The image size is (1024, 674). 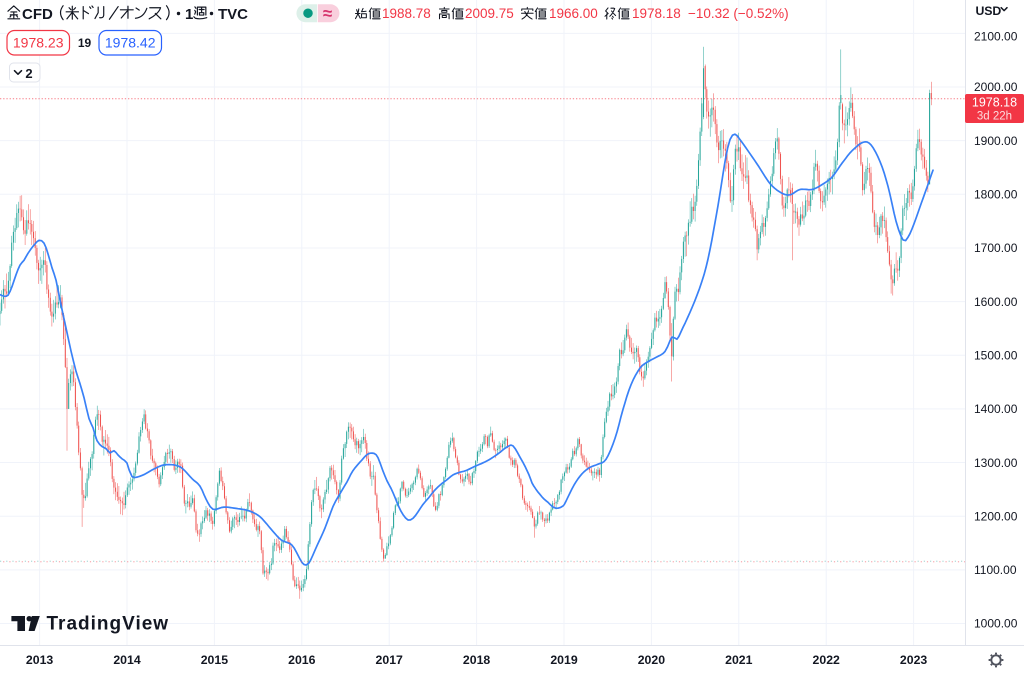 I want to click on svg-text: 1978.23, so click(x=38, y=43).